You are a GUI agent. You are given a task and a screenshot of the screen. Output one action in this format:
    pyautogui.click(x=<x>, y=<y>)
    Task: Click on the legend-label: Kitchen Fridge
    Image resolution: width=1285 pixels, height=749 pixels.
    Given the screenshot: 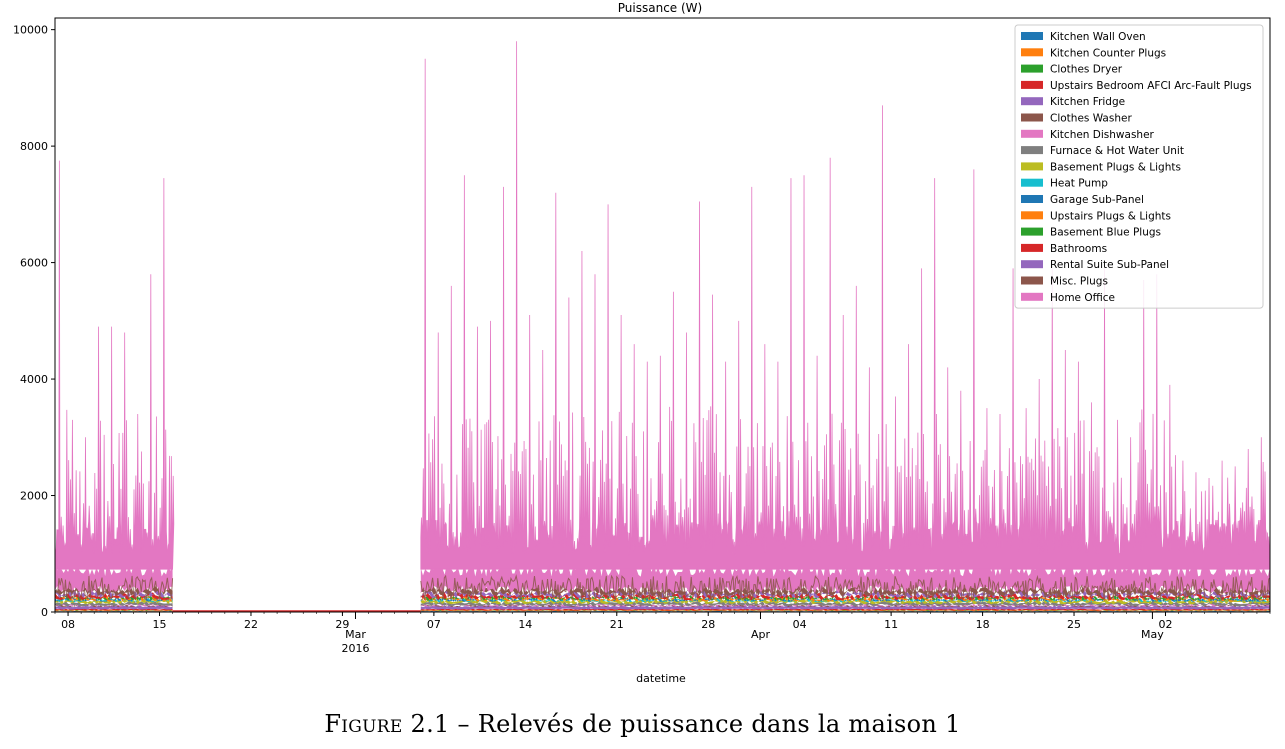 What is the action you would take?
    pyautogui.click(x=1087, y=102)
    